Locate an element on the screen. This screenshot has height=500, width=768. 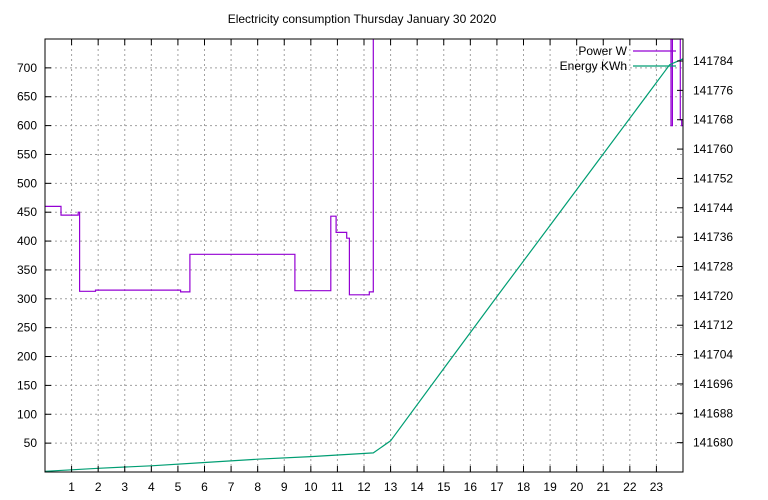
y-right-tick-label: 141760 is located at coordinates (713, 149).